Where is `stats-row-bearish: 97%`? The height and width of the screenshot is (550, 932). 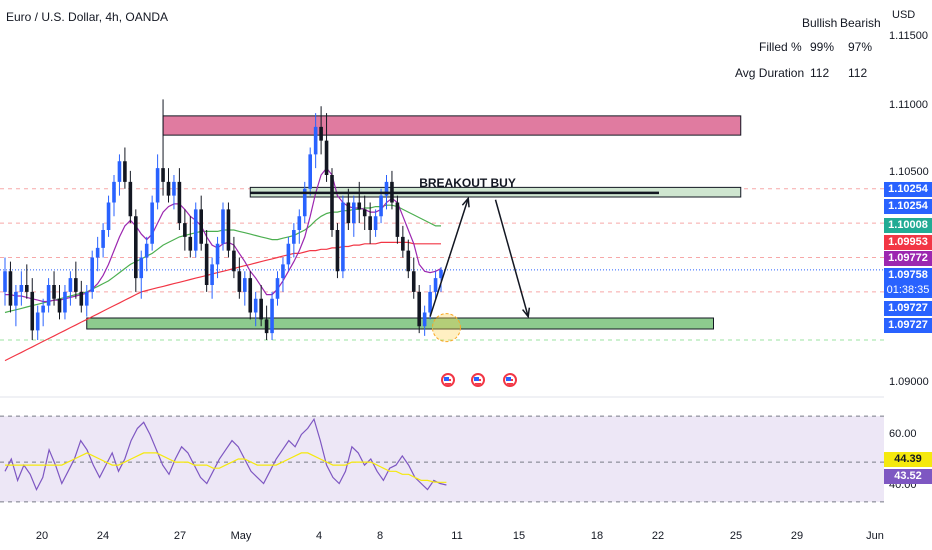
stats-row-bearish: 97% is located at coordinates (860, 47).